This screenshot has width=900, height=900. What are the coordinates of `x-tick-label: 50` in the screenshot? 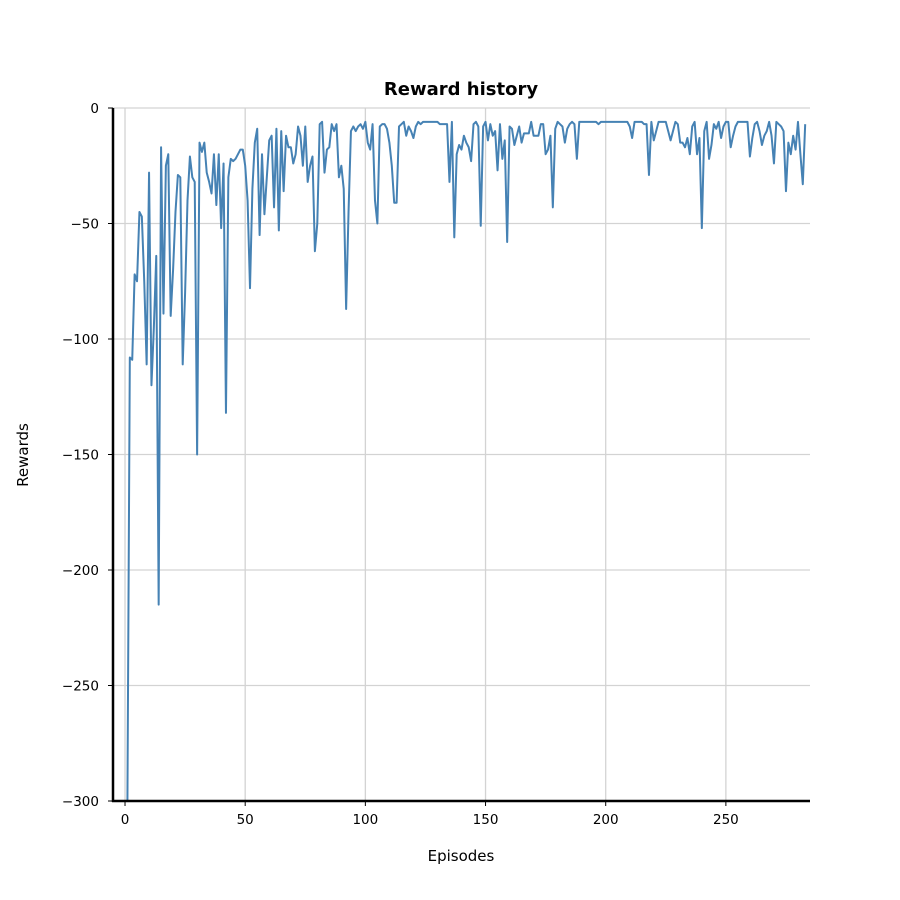 It's located at (245, 820).